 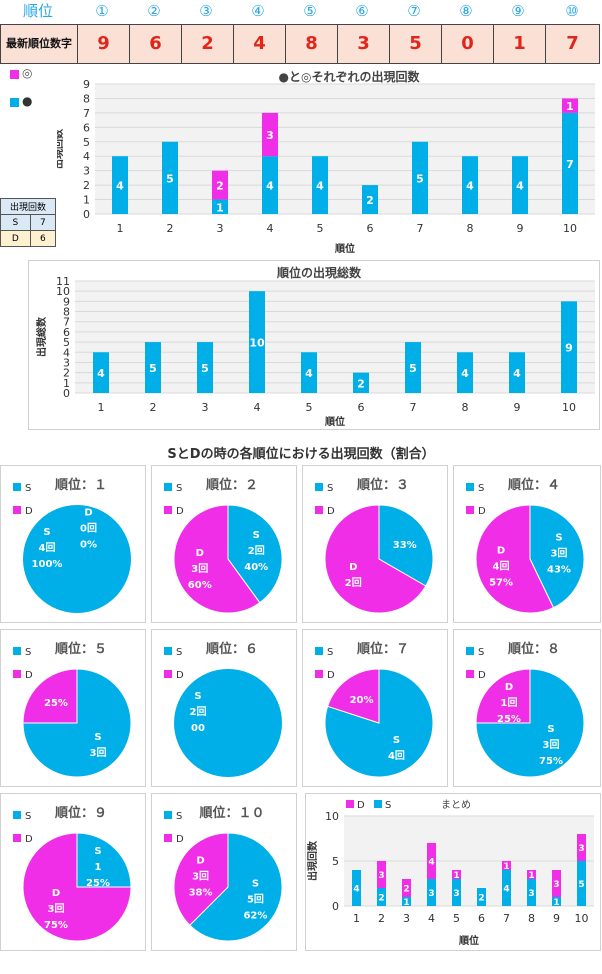 What do you see at coordinates (224, 872) in the screenshot?
I see `pie-panel-rank-10: S D 順位：１０ S 5回 62% D 3回 38%` at bounding box center [224, 872].